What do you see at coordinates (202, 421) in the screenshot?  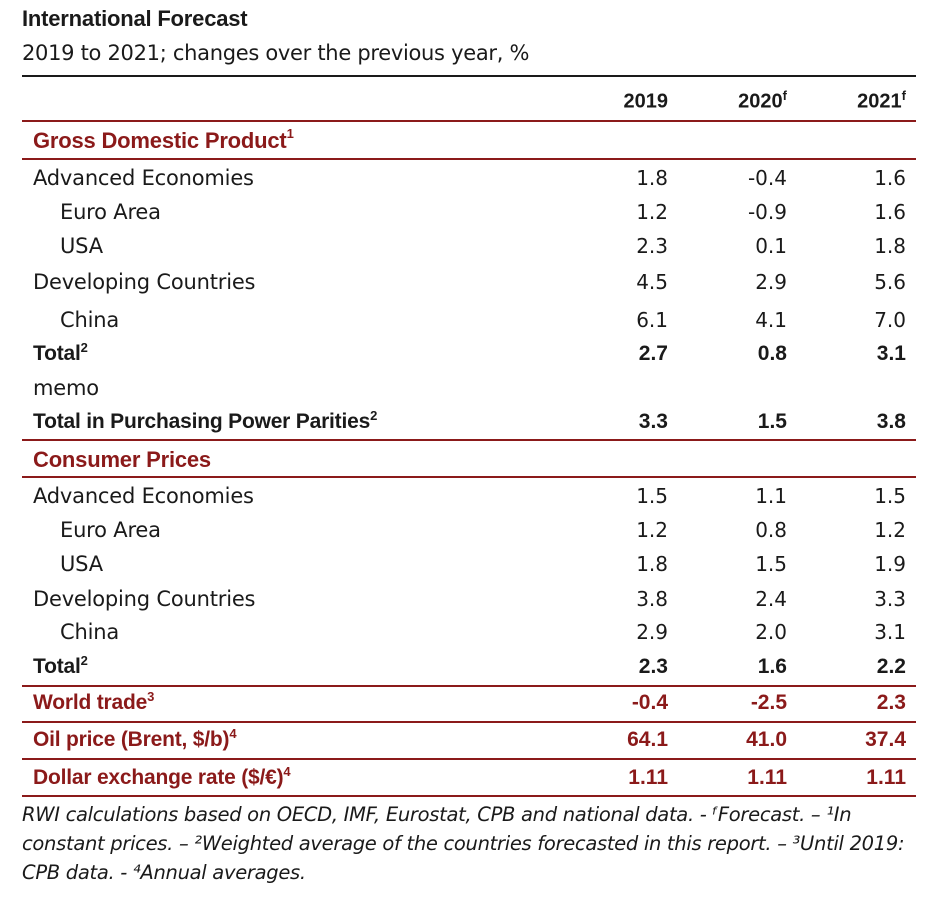 I see `row-label-text: Total in Purchasing Power Parities` at bounding box center [202, 421].